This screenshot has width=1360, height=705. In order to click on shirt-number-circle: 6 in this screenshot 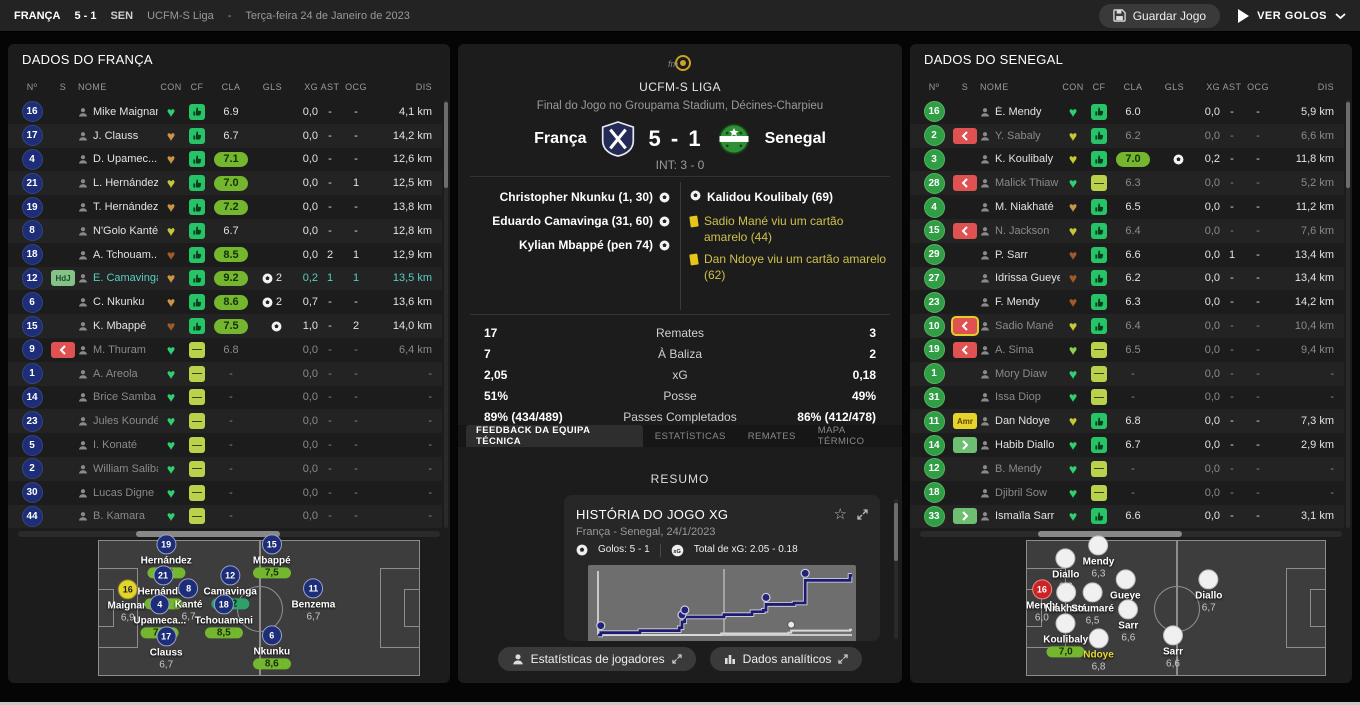, I will do `click(32, 302)`.